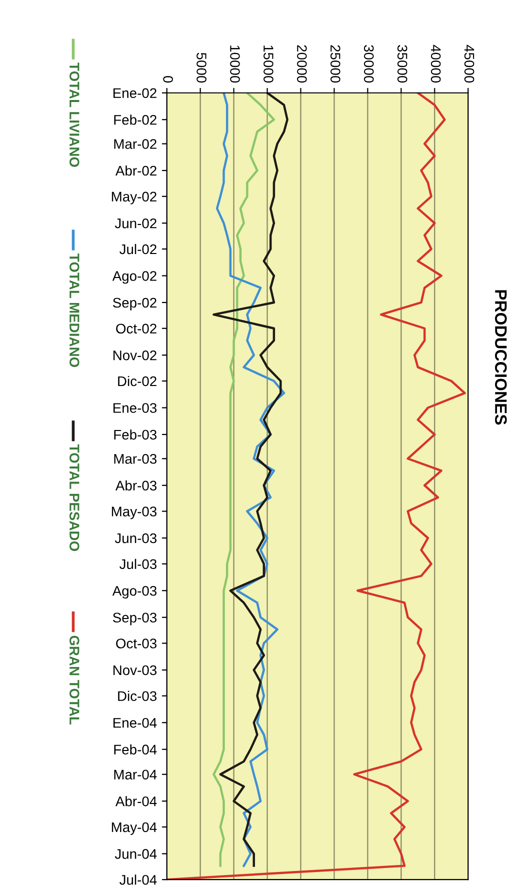 This screenshot has height=893, width=523. Describe the element at coordinates (134, 828) in the screenshot. I see `y-tick-label: May-04` at that location.